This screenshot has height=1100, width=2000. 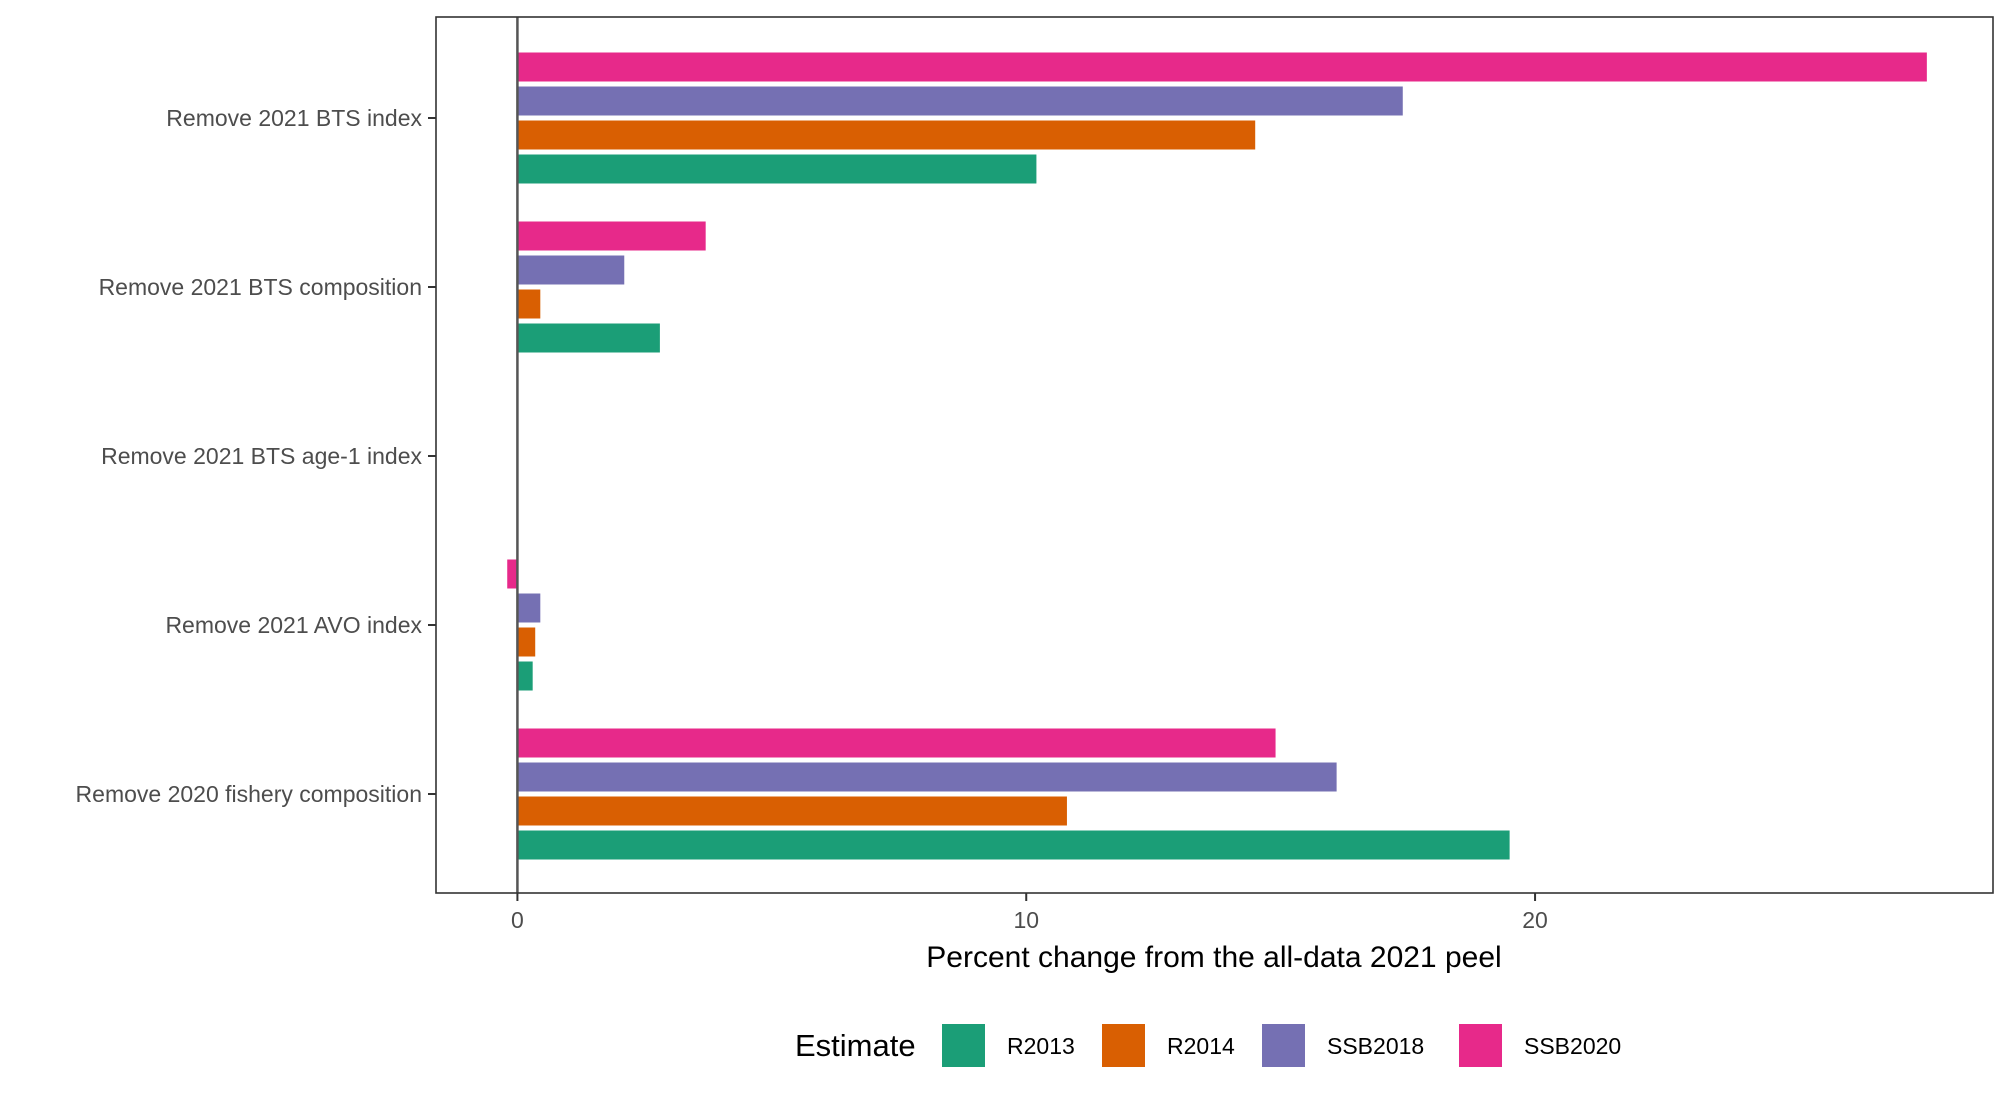 I want to click on legend-label-r2014: R2014, so click(x=1201, y=1046).